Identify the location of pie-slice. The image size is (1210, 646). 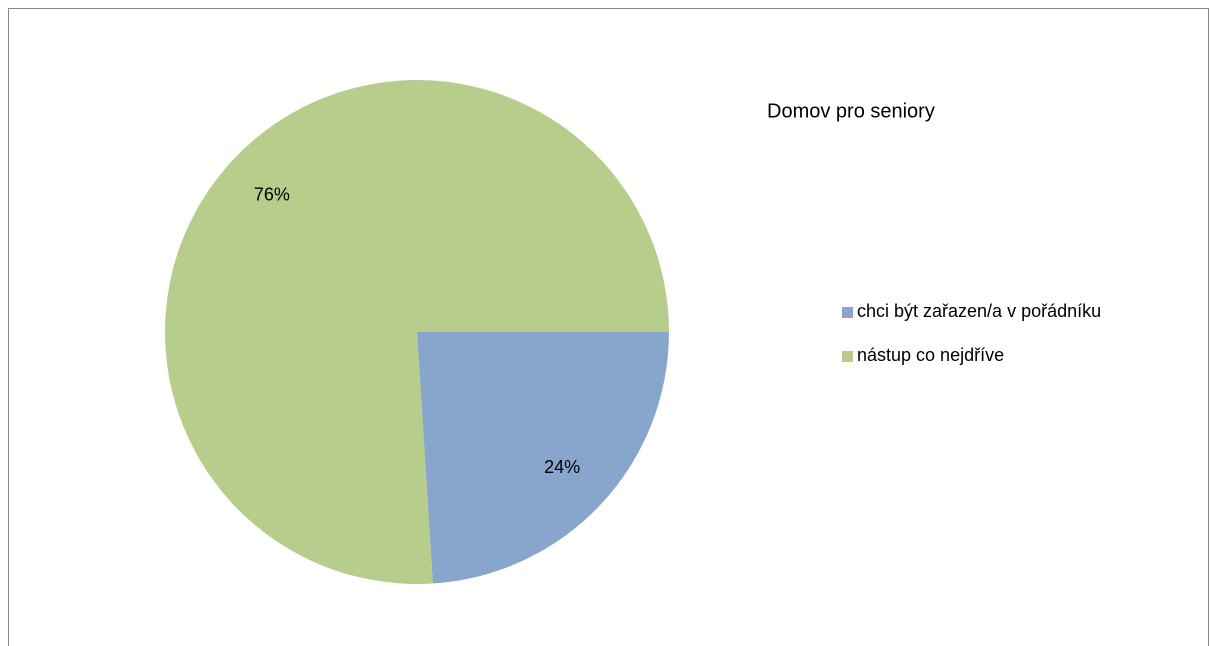
(543, 458).